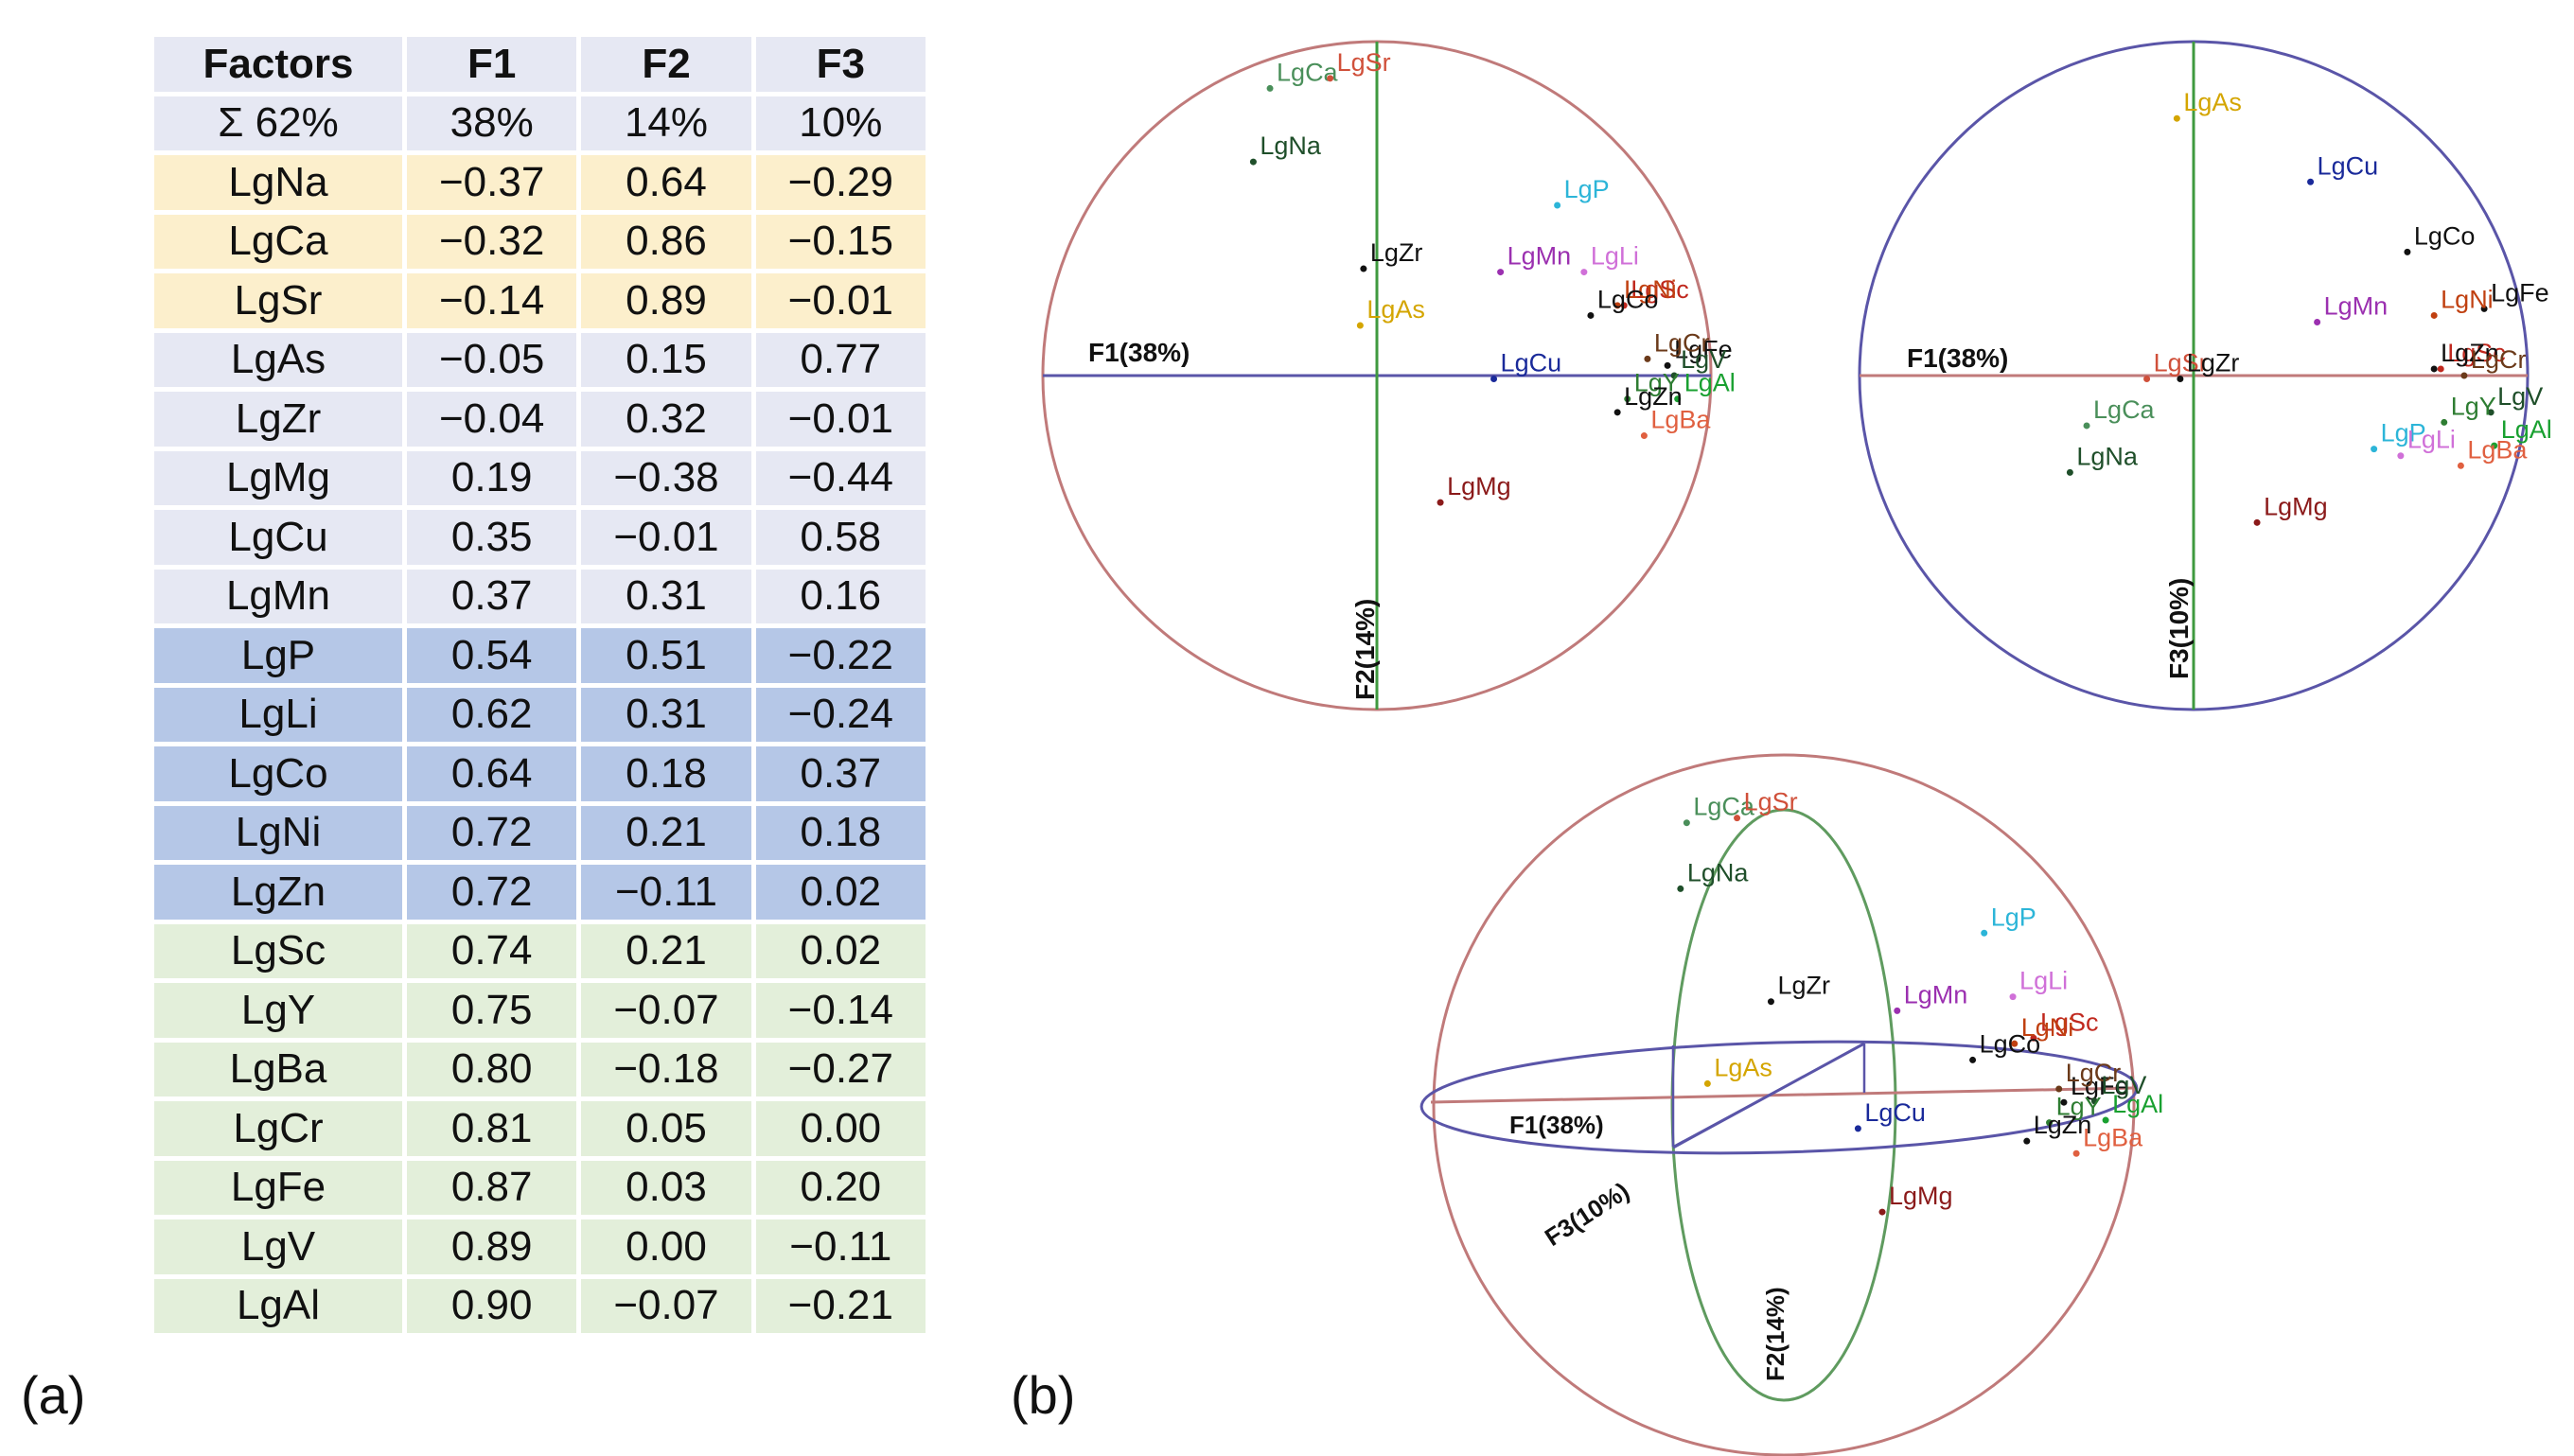 The image size is (2574, 1456). I want to click on point-lgfe, so click(2484, 308).